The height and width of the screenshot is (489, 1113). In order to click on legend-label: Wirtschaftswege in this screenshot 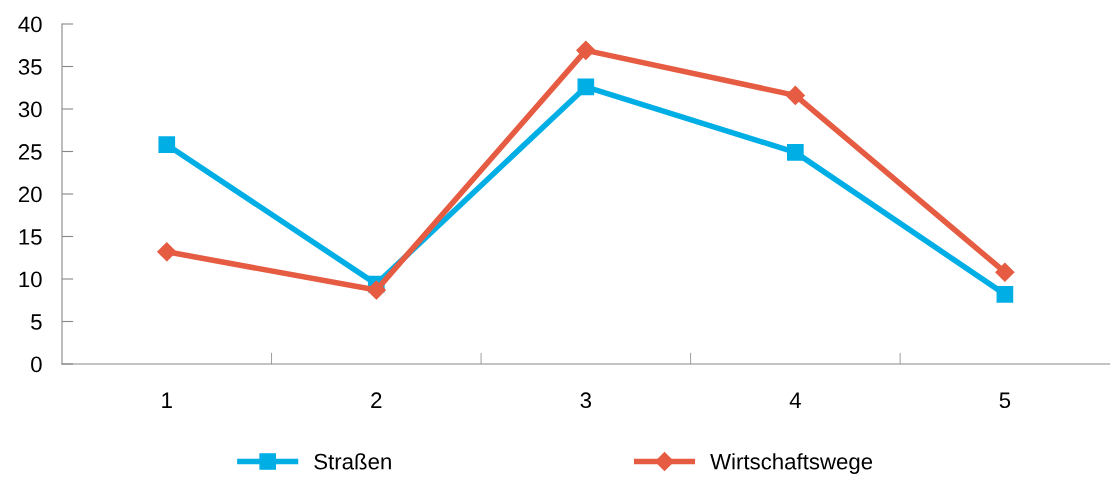, I will do `click(791, 463)`.